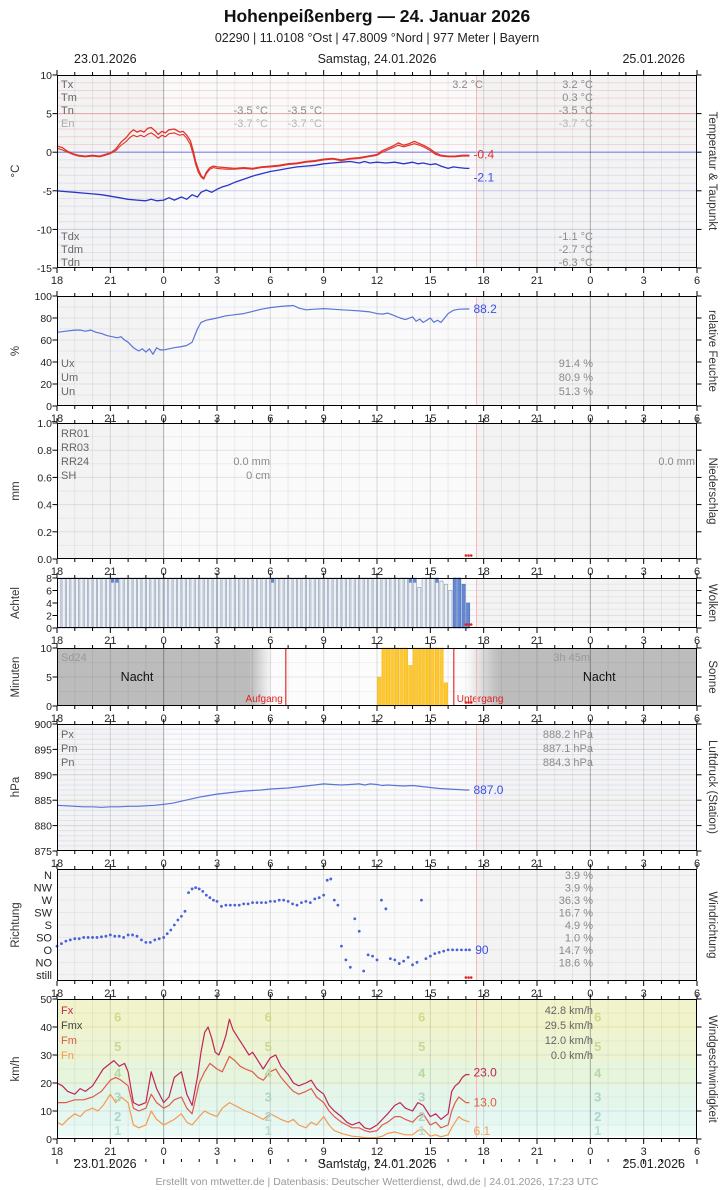 The height and width of the screenshot is (1190, 728). I want to click on svg-text: 887.0, so click(488, 790).